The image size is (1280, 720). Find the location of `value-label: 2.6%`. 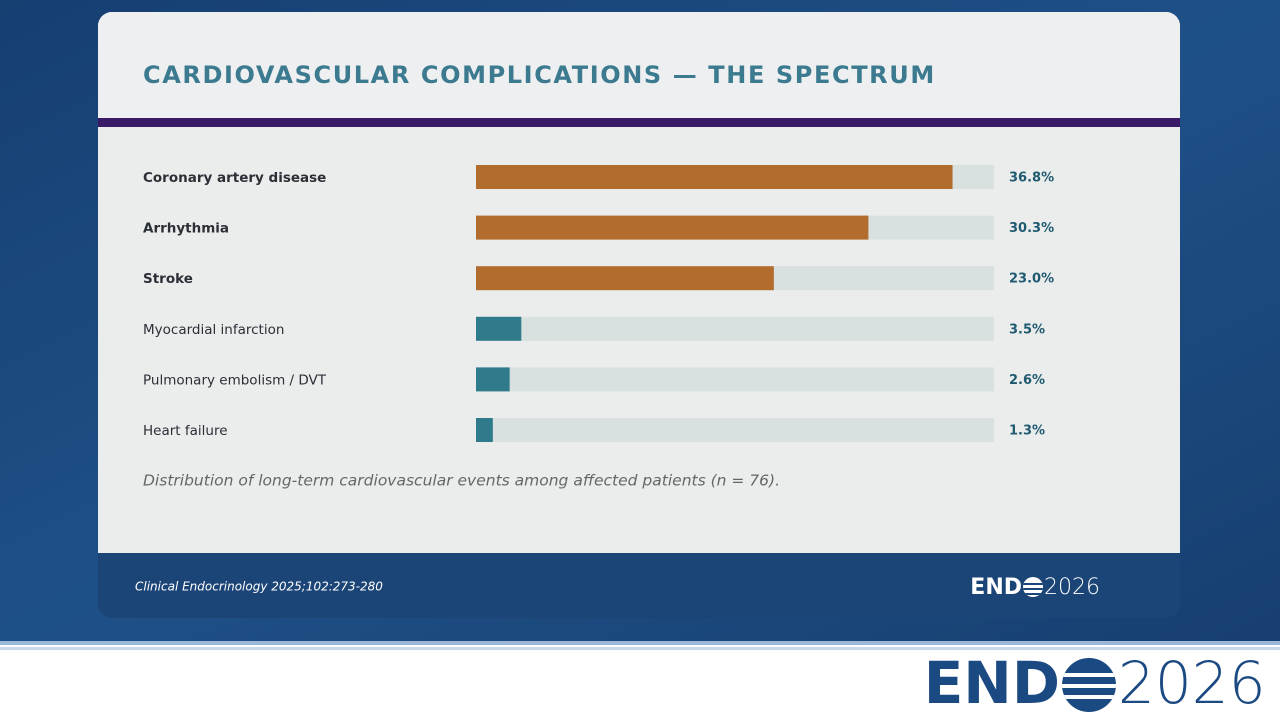

value-label: 2.6% is located at coordinates (1027, 380).